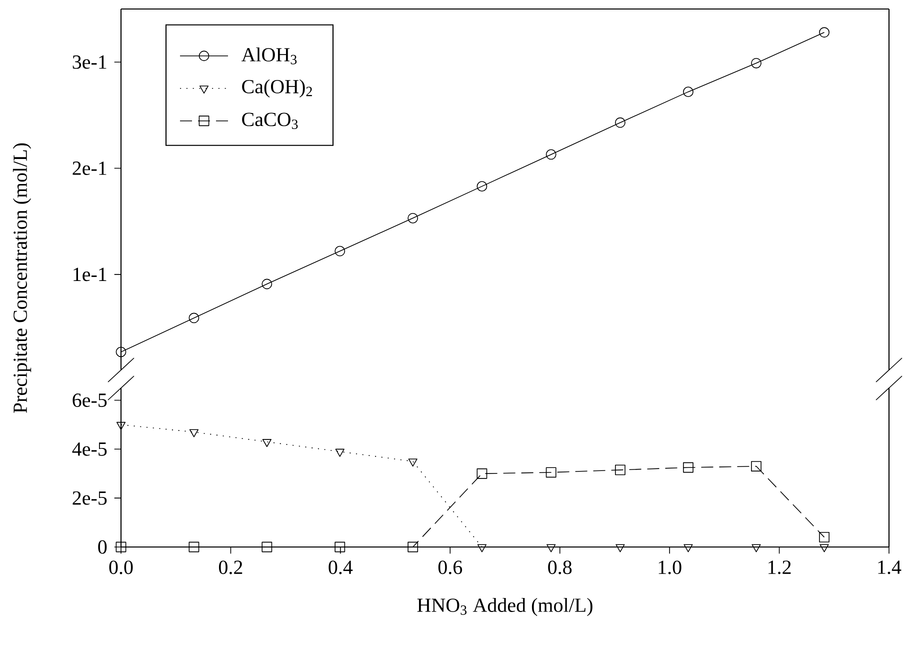 The width and height of the screenshot is (910, 652). Describe the element at coordinates (90, 275) in the screenshot. I see `y-tick-label: 1e-1` at that location.